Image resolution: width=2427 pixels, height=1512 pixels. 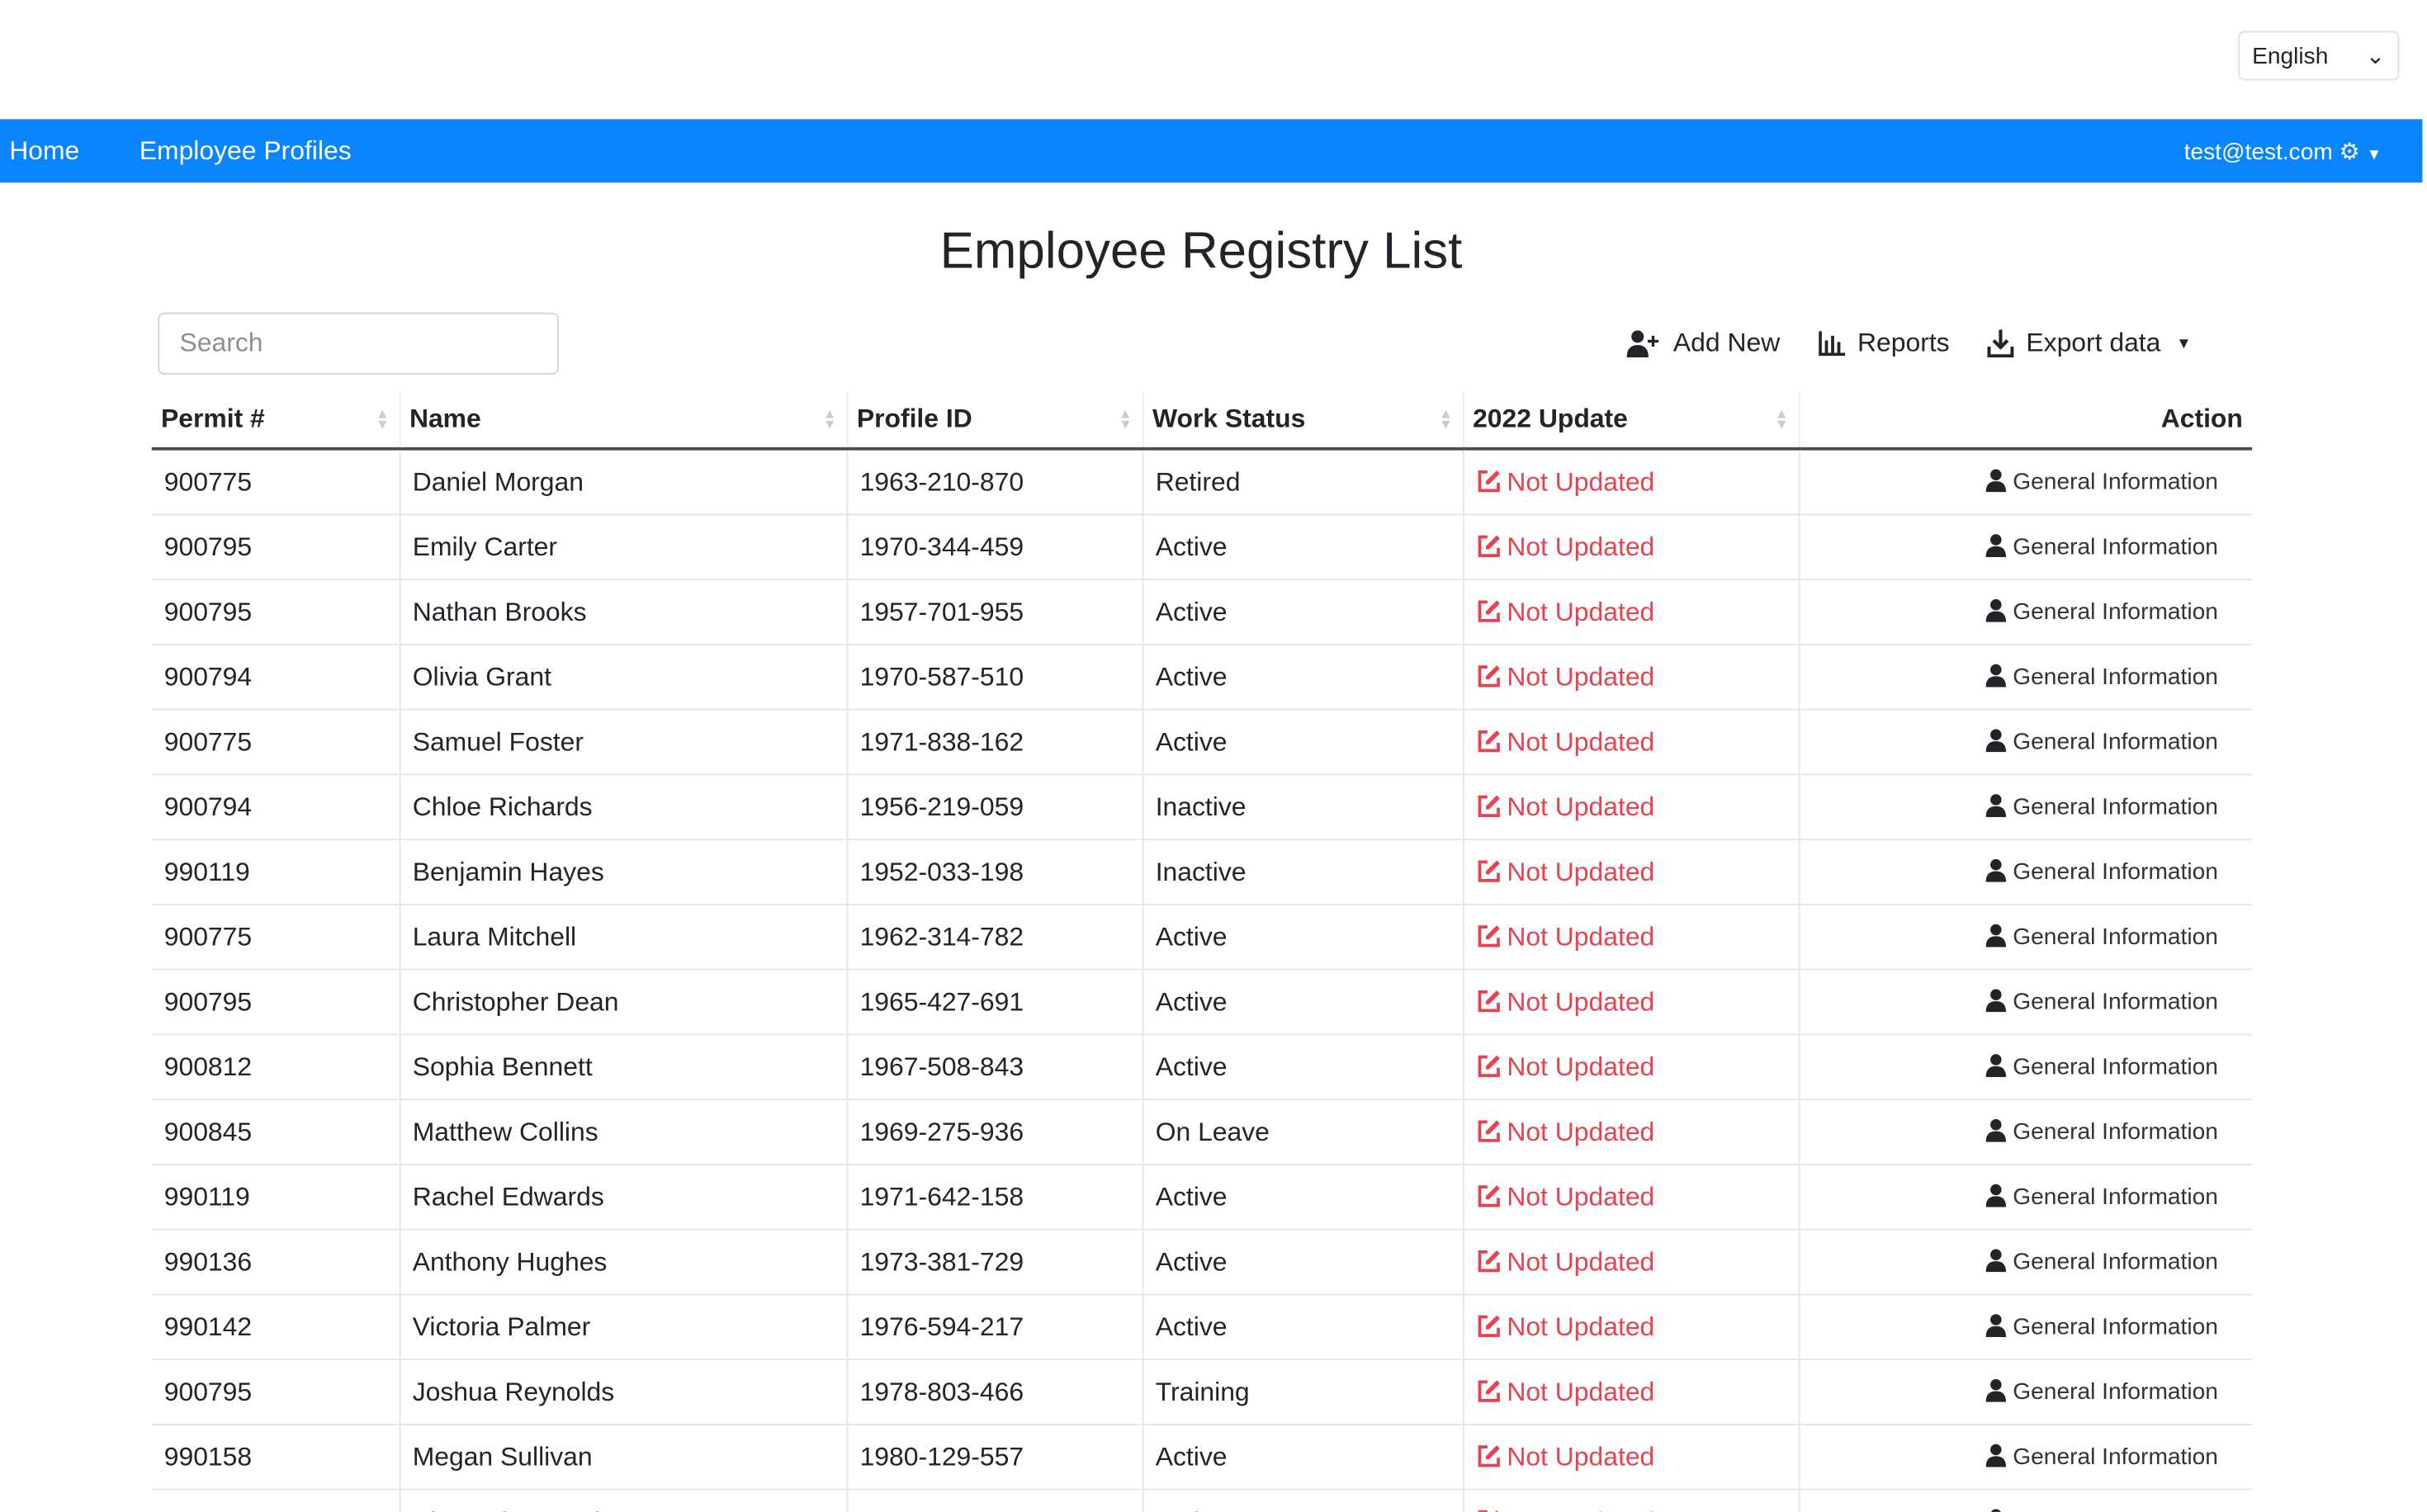 What do you see at coordinates (622, 421) in the screenshot?
I see `column-header: Name ▲ ▼` at bounding box center [622, 421].